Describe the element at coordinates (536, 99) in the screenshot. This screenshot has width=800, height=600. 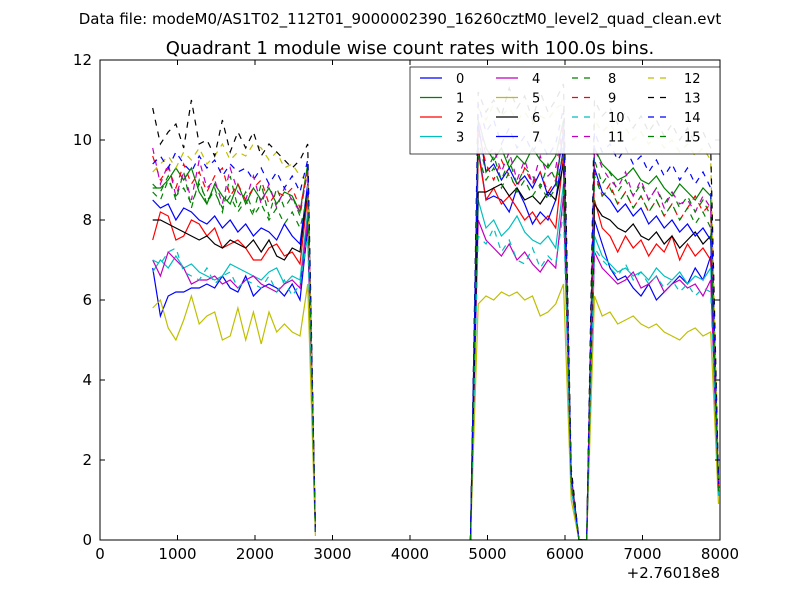
I see `legend-label-5: 5` at that location.